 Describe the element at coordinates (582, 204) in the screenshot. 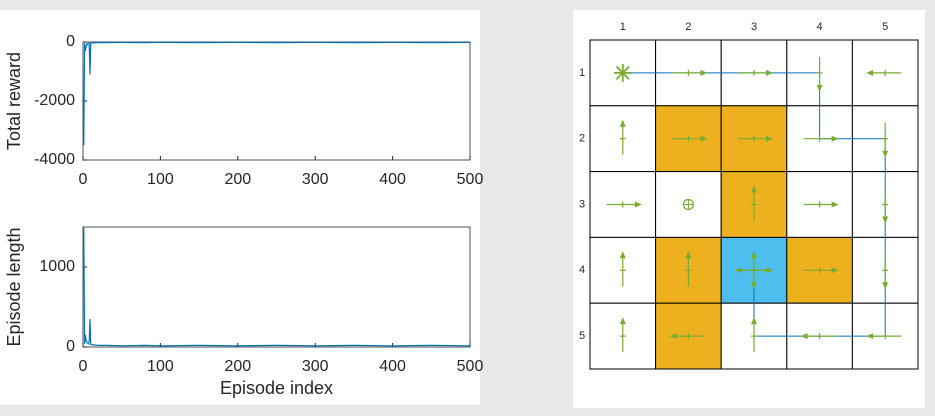

I see `row-label: 3` at that location.